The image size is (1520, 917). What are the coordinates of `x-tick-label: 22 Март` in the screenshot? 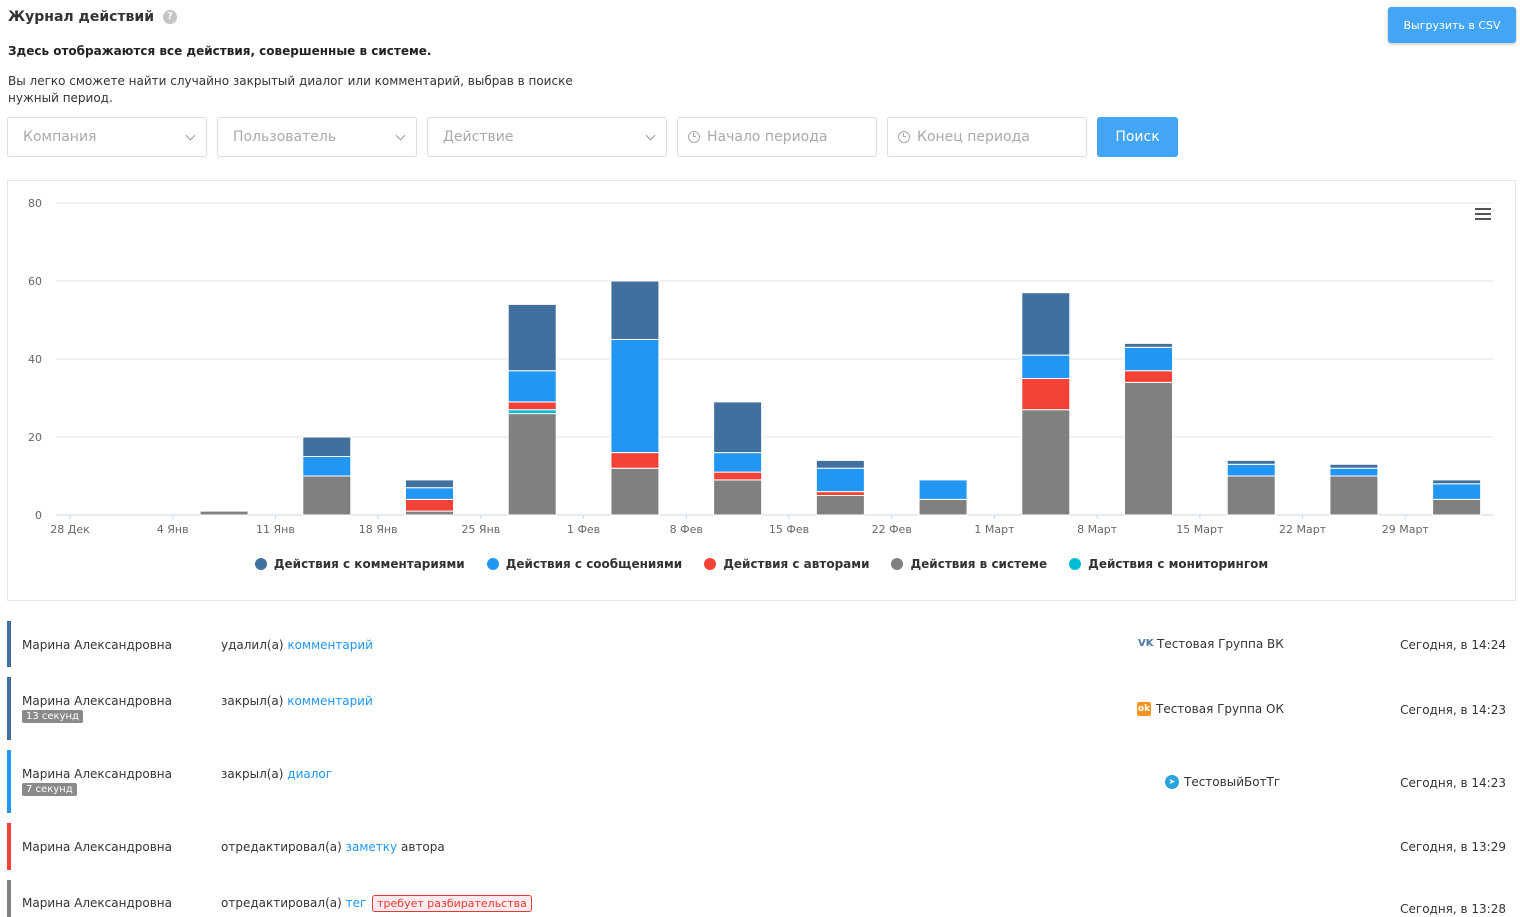 It's located at (1303, 529).